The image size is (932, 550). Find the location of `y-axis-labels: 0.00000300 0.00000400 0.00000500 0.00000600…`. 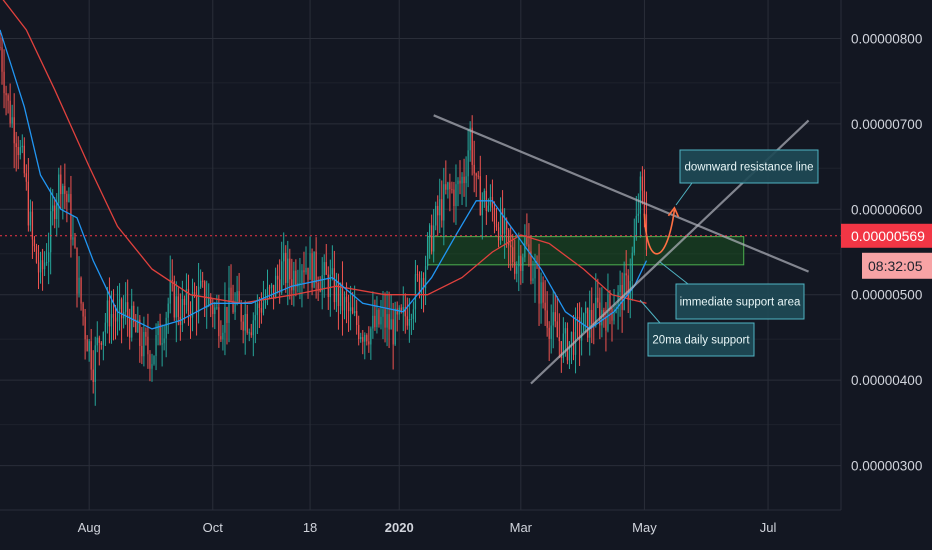

y-axis-labels: 0.00000300 0.00000400 0.00000500 0.00000600… is located at coordinates (886, 252).